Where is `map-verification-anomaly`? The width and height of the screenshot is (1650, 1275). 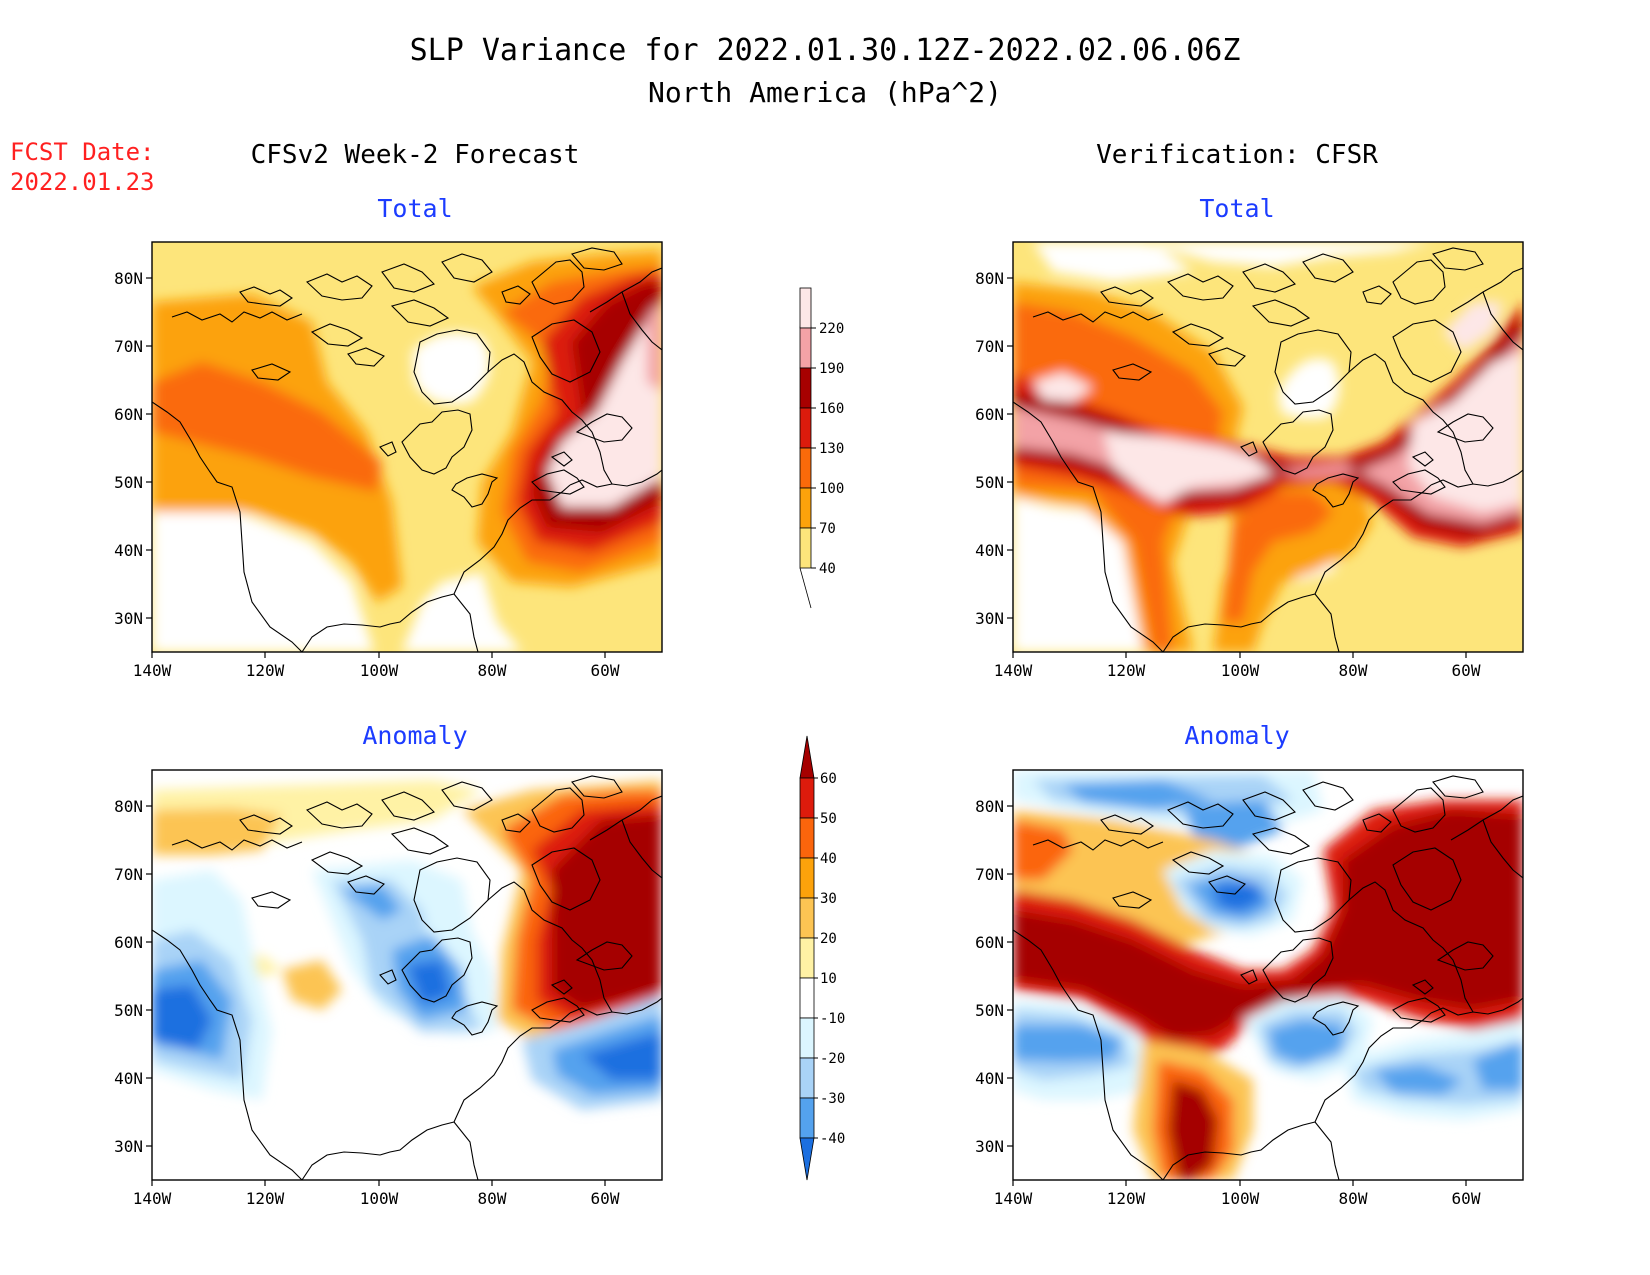
map-verification-anomaly is located at coordinates (1268, 975).